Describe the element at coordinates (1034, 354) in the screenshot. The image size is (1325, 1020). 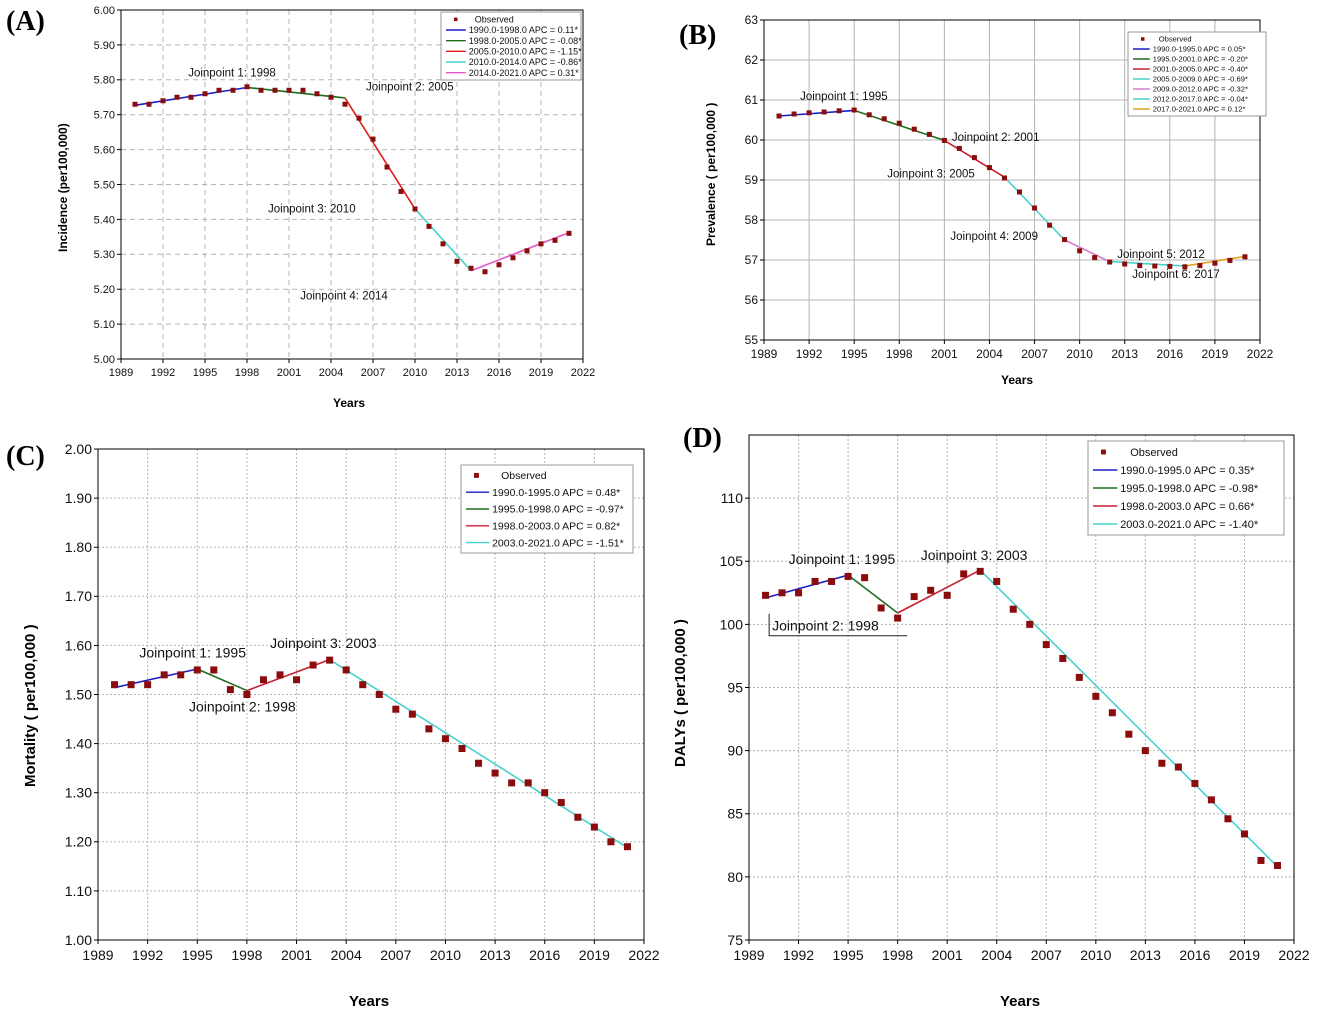
I see `x-tick-label: 2007` at that location.